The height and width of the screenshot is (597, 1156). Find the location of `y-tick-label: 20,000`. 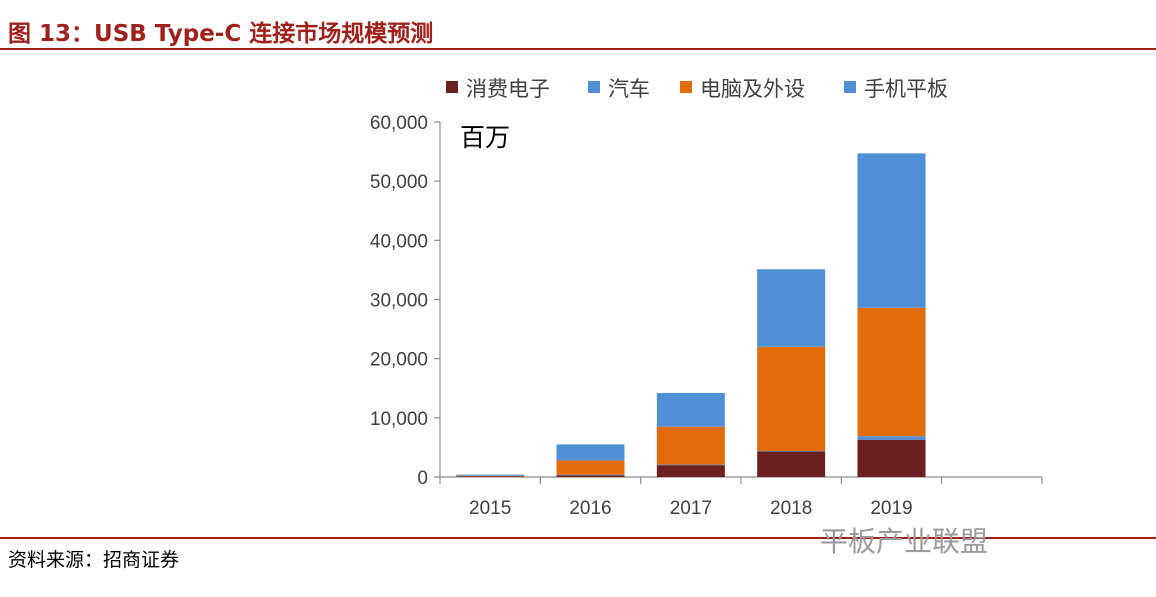

y-tick-label: 20,000 is located at coordinates (399, 360).